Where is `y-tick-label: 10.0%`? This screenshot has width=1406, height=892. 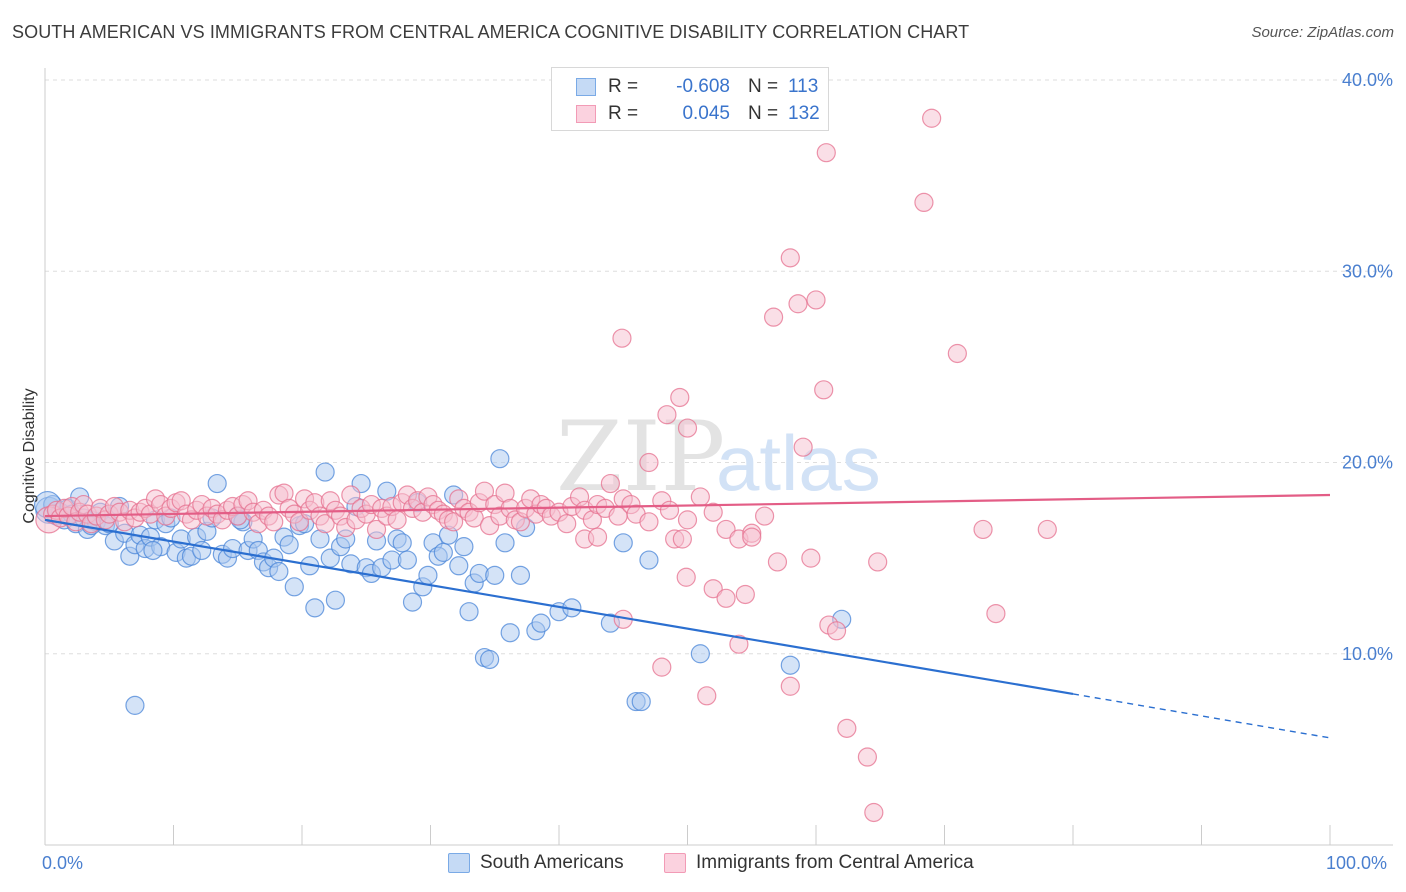
y-tick-label: 10.0% is located at coordinates (1367, 654).